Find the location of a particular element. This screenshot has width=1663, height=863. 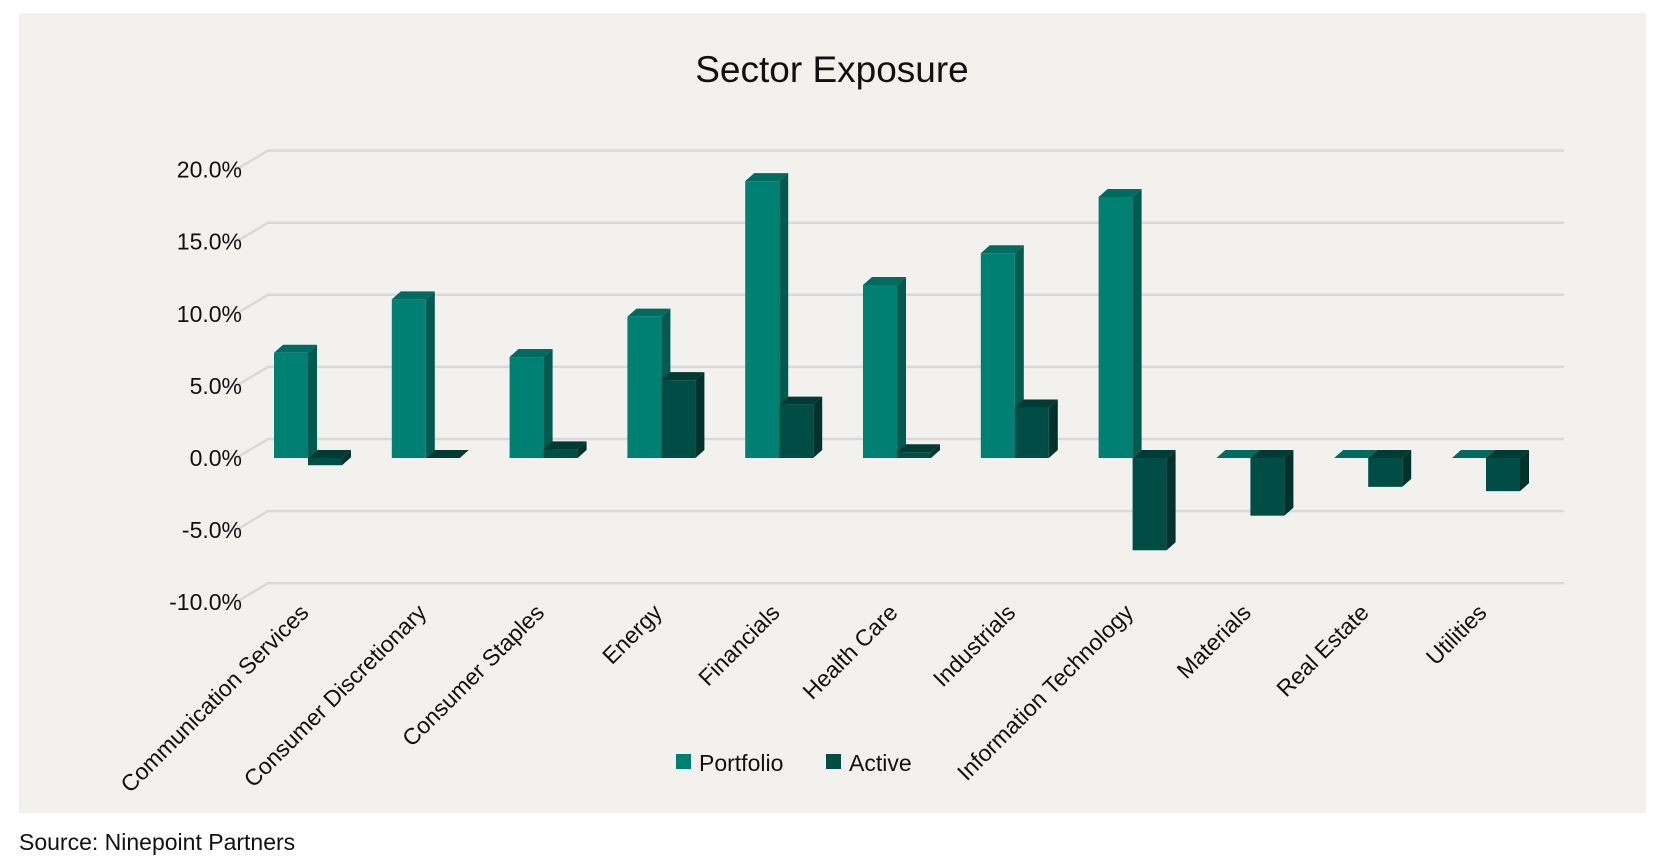

y-tick-label: -10.0% is located at coordinates (205, 602).